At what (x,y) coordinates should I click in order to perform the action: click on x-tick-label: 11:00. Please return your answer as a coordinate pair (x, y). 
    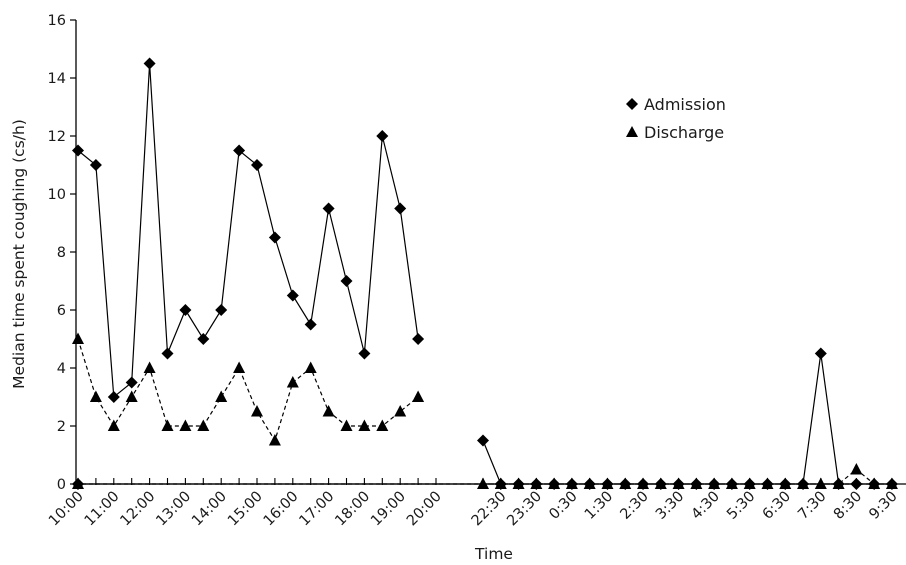
    Looking at the image, I should click on (102, 509).